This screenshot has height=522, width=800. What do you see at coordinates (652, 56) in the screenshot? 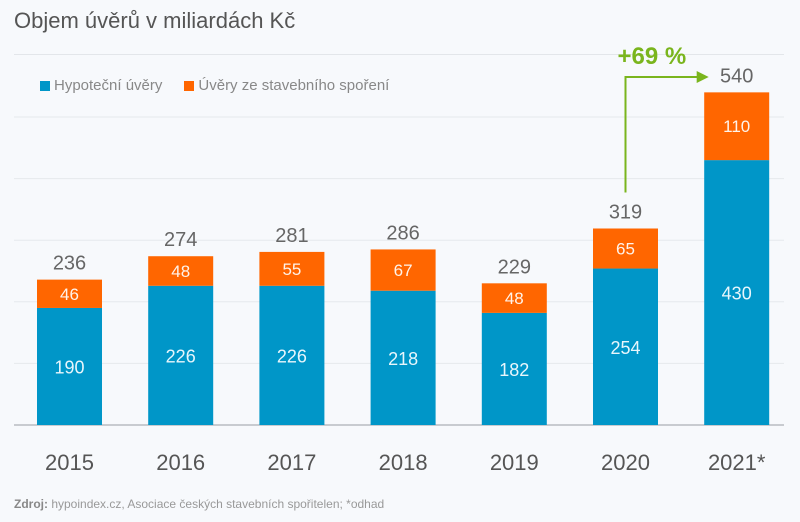
I see `growth-annotation-label: +69 %` at bounding box center [652, 56].